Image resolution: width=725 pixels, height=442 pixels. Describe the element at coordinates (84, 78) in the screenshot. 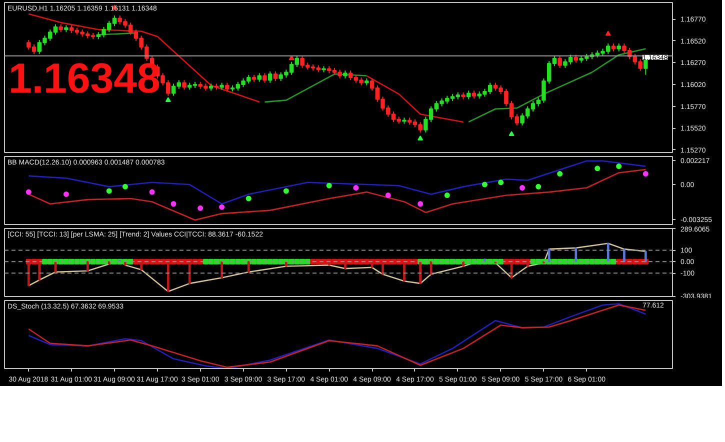

I see `annotation: 1.16348` at that location.